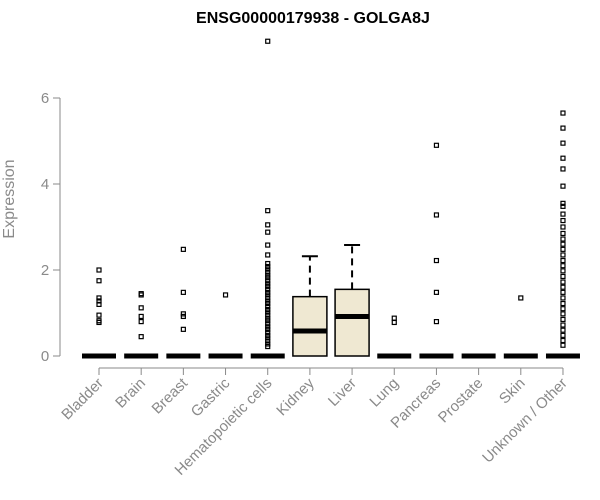 The image size is (600, 500). I want to click on y-tick-label: 4, so click(45, 184).